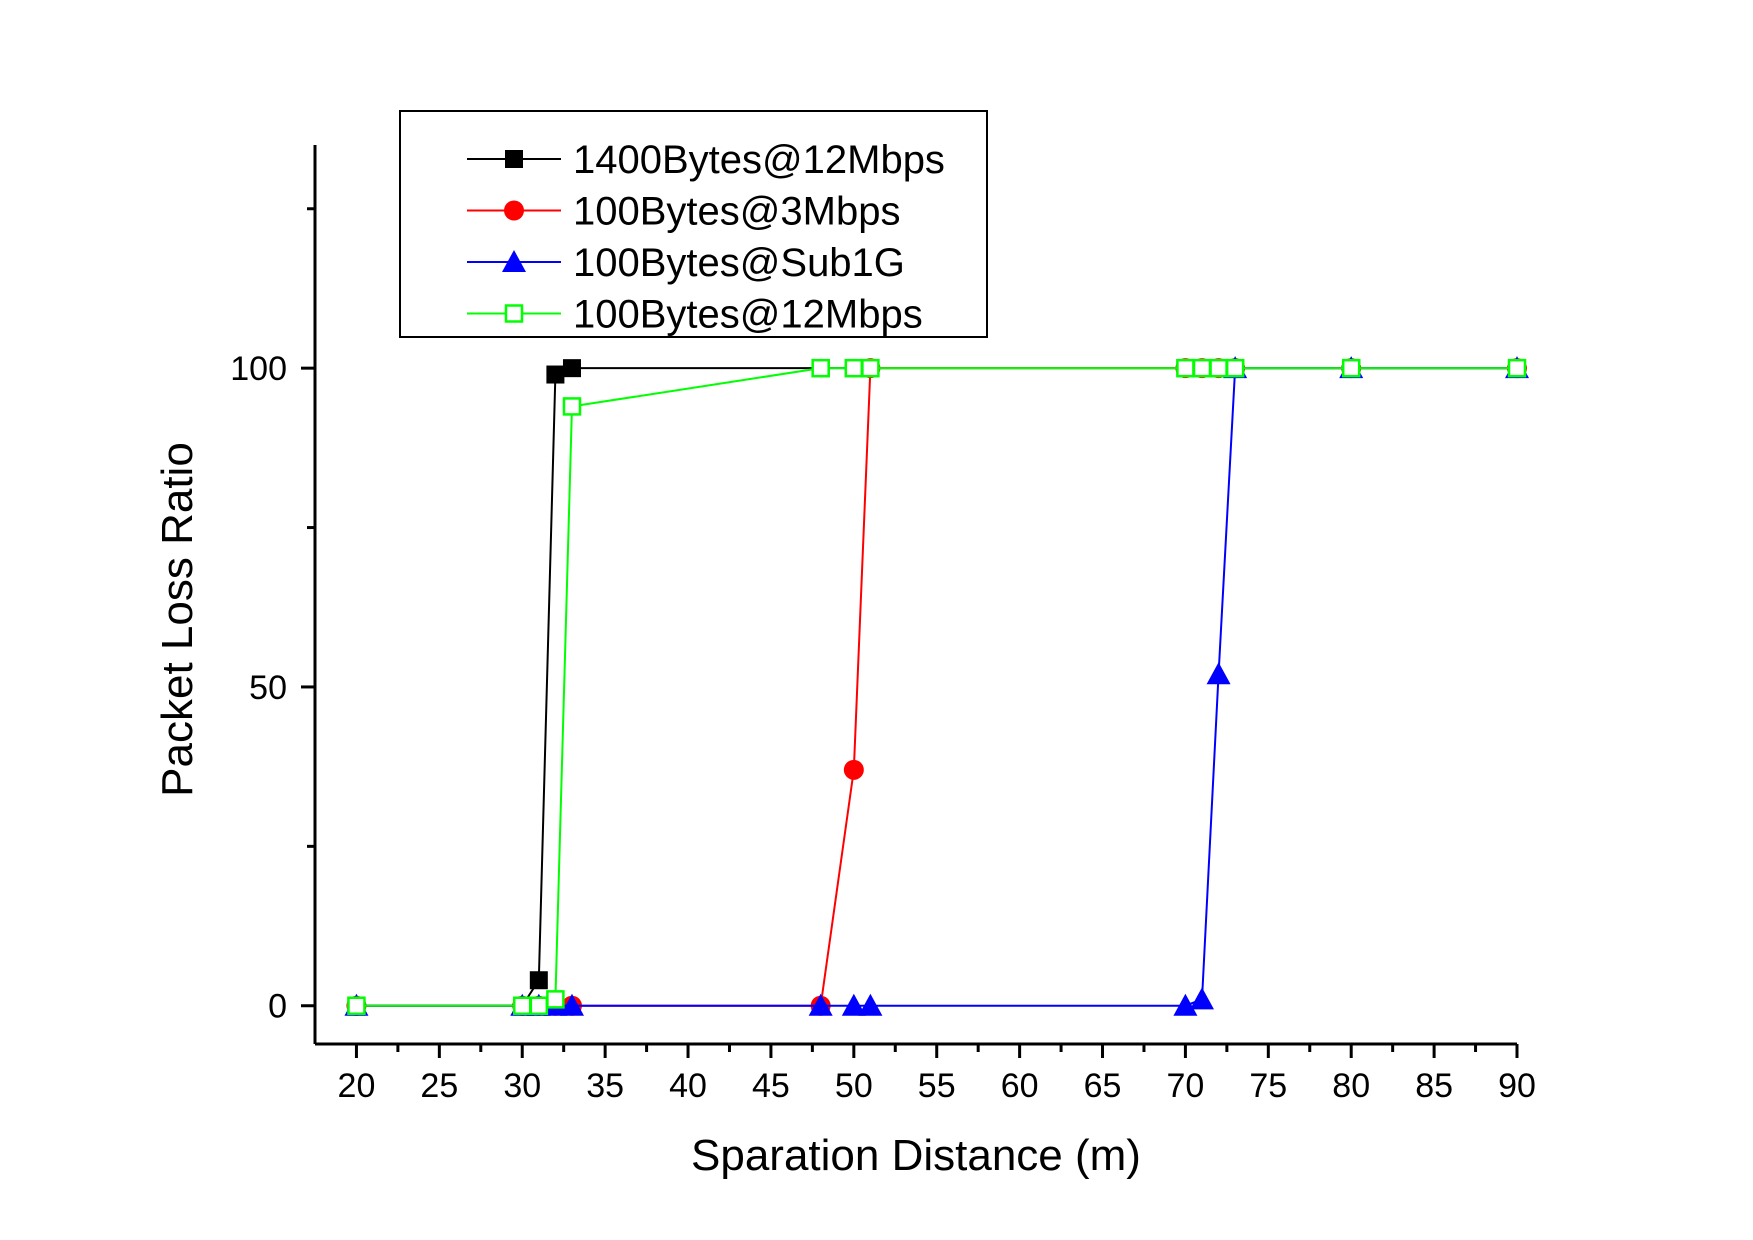 This screenshot has width=1753, height=1240. I want to click on y-axis-title: Packet Loss Ratio, so click(177, 619).